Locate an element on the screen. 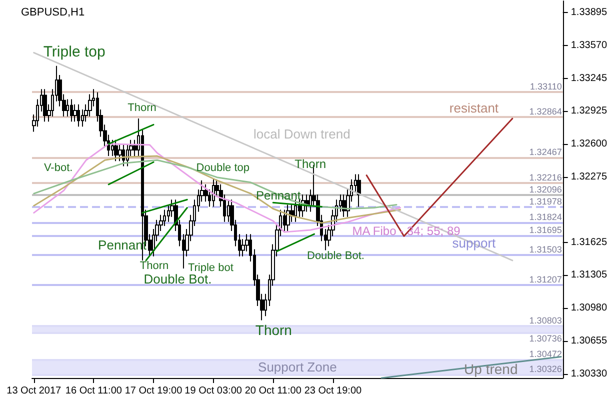 The width and height of the screenshot is (610, 400). ref-line-label: 1.31503 is located at coordinates (545, 249).